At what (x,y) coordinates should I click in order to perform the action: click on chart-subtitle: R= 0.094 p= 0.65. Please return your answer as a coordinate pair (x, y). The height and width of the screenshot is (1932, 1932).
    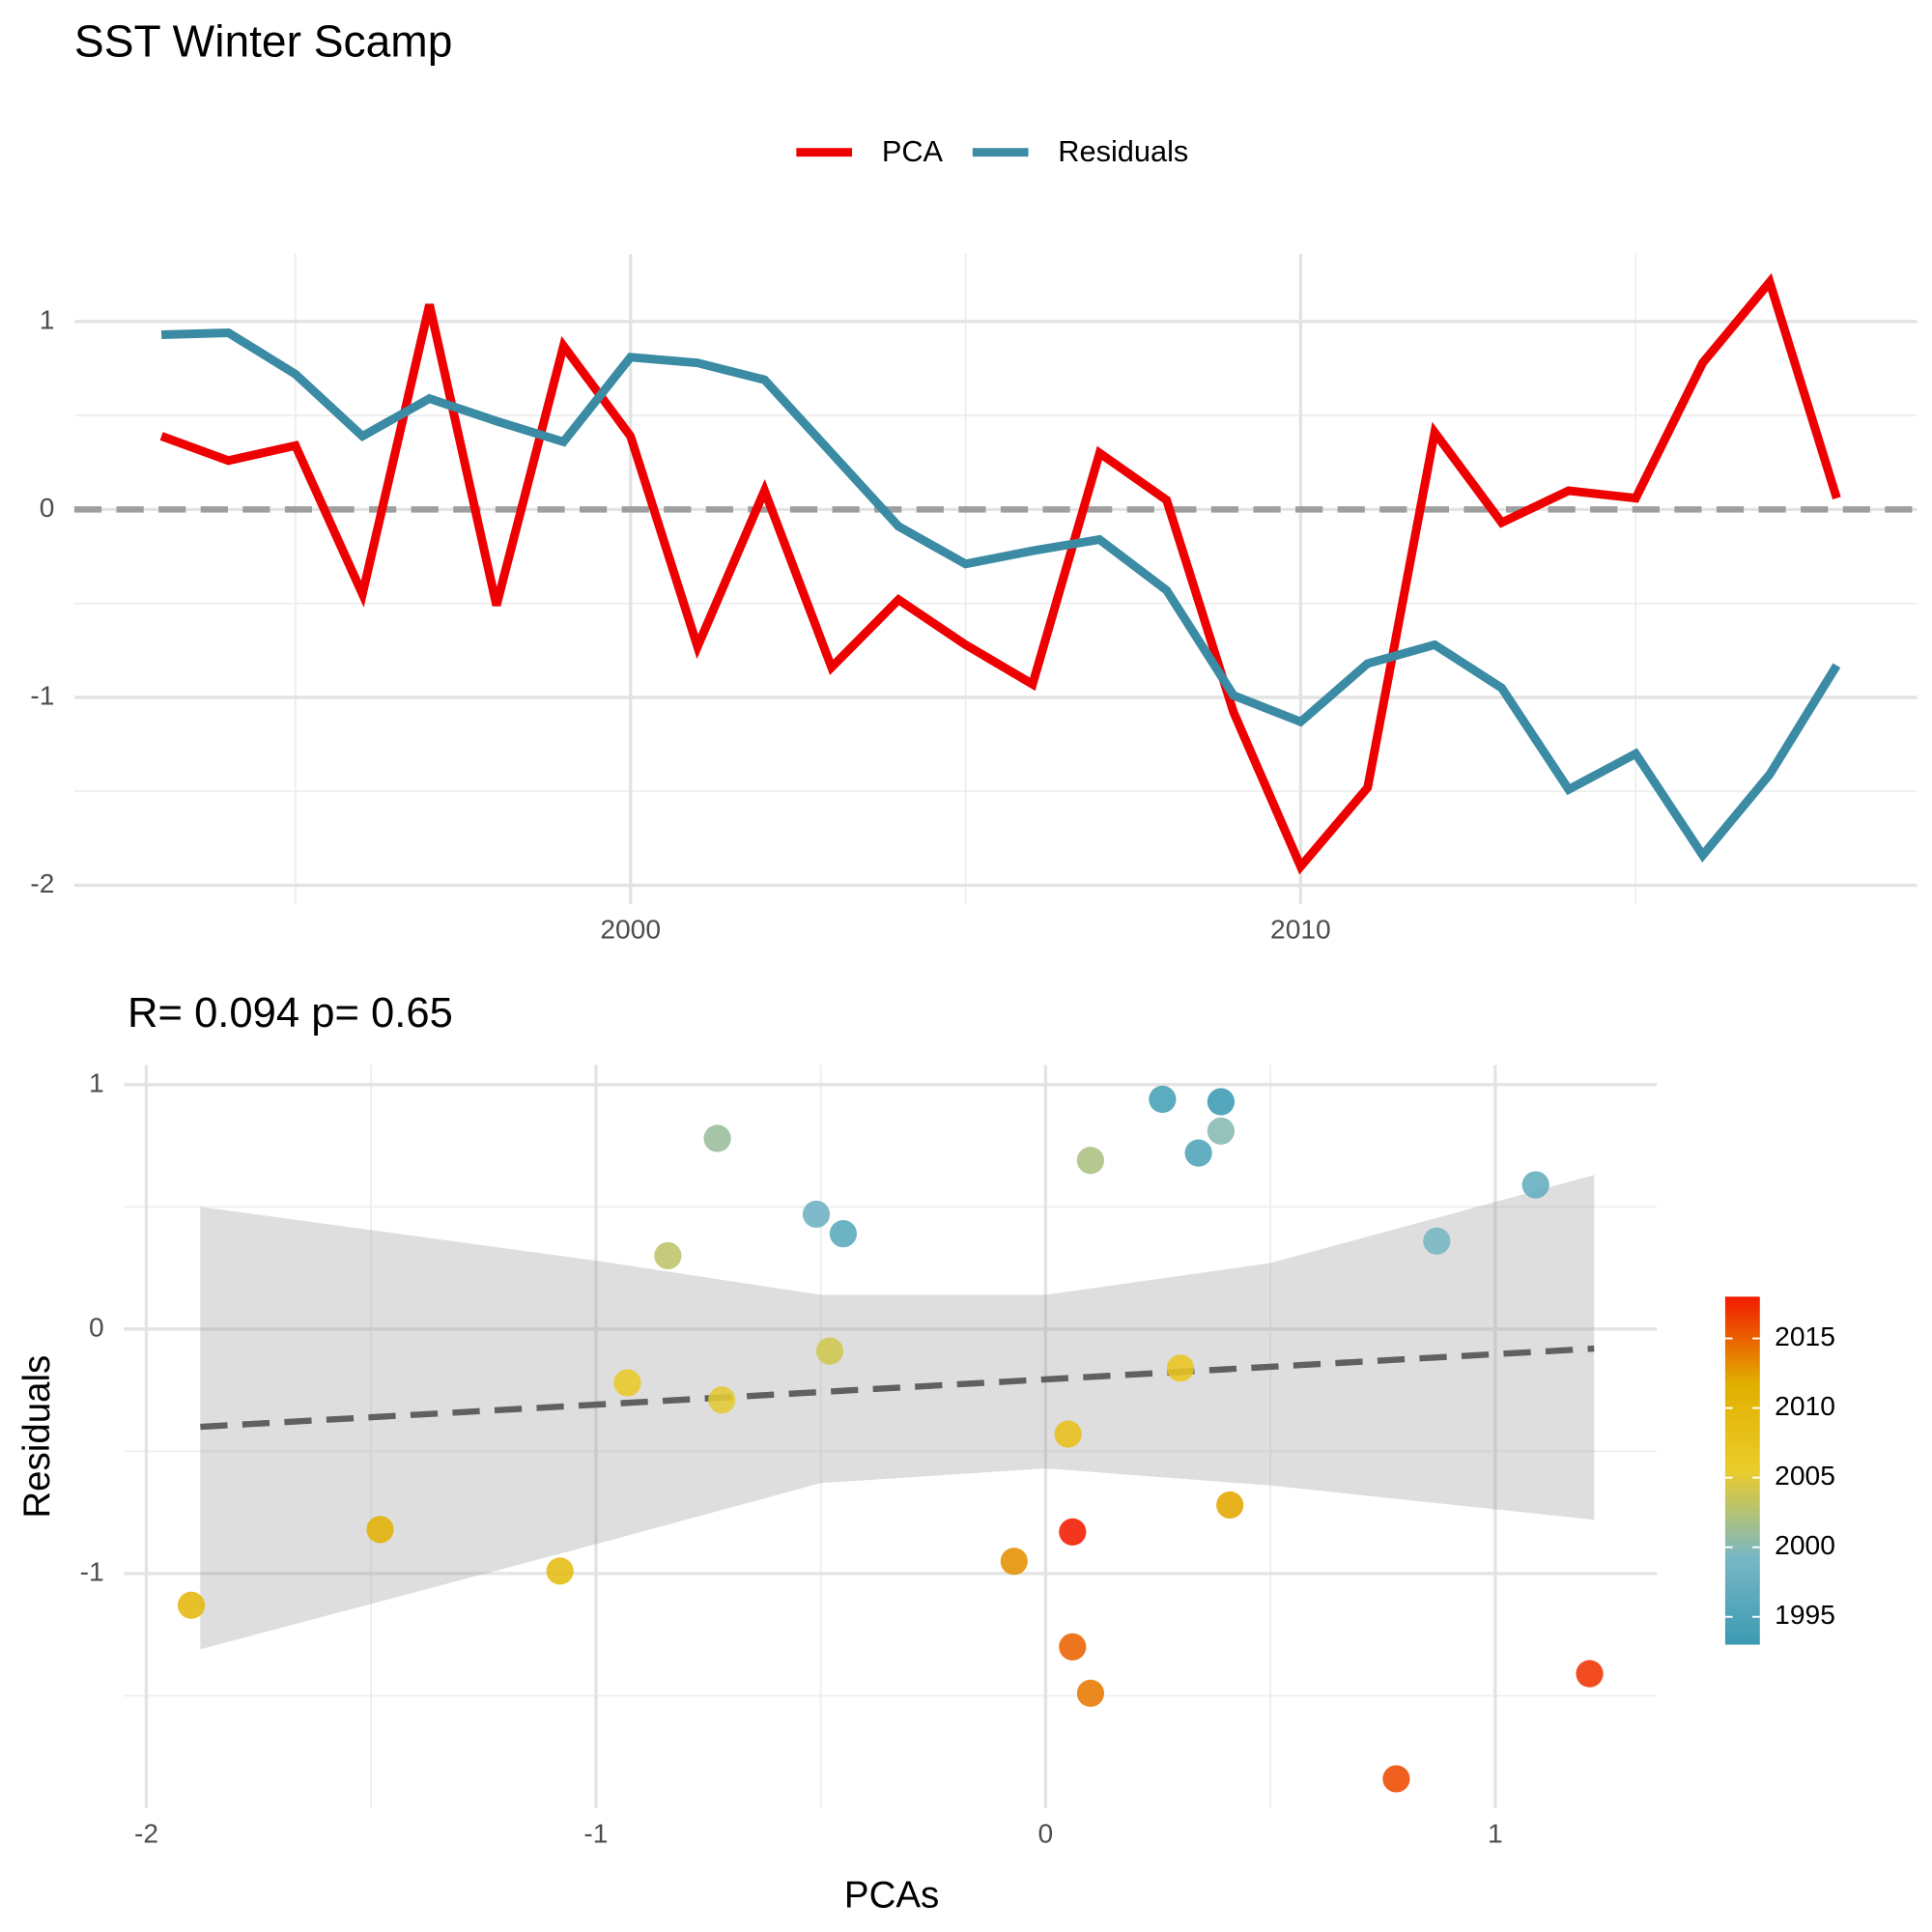
    Looking at the image, I should click on (290, 1013).